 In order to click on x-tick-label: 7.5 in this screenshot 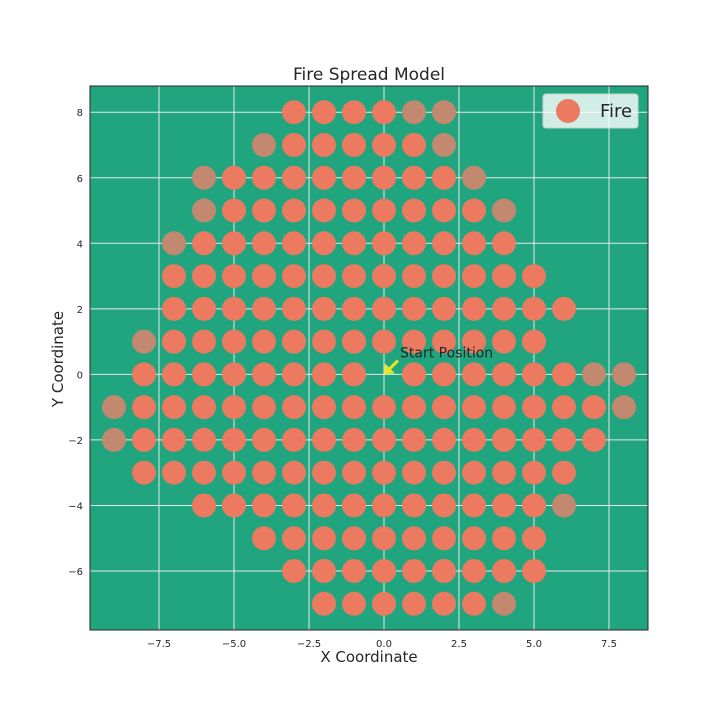, I will do `click(609, 644)`.